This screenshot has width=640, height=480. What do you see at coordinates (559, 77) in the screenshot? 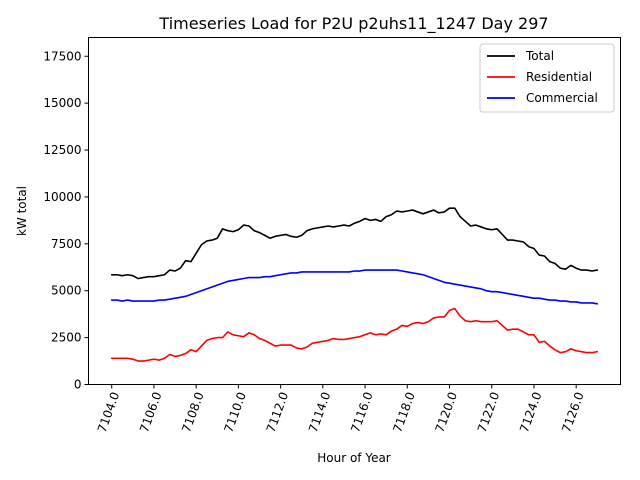
I see `legend-label-residential: Residential` at bounding box center [559, 77].